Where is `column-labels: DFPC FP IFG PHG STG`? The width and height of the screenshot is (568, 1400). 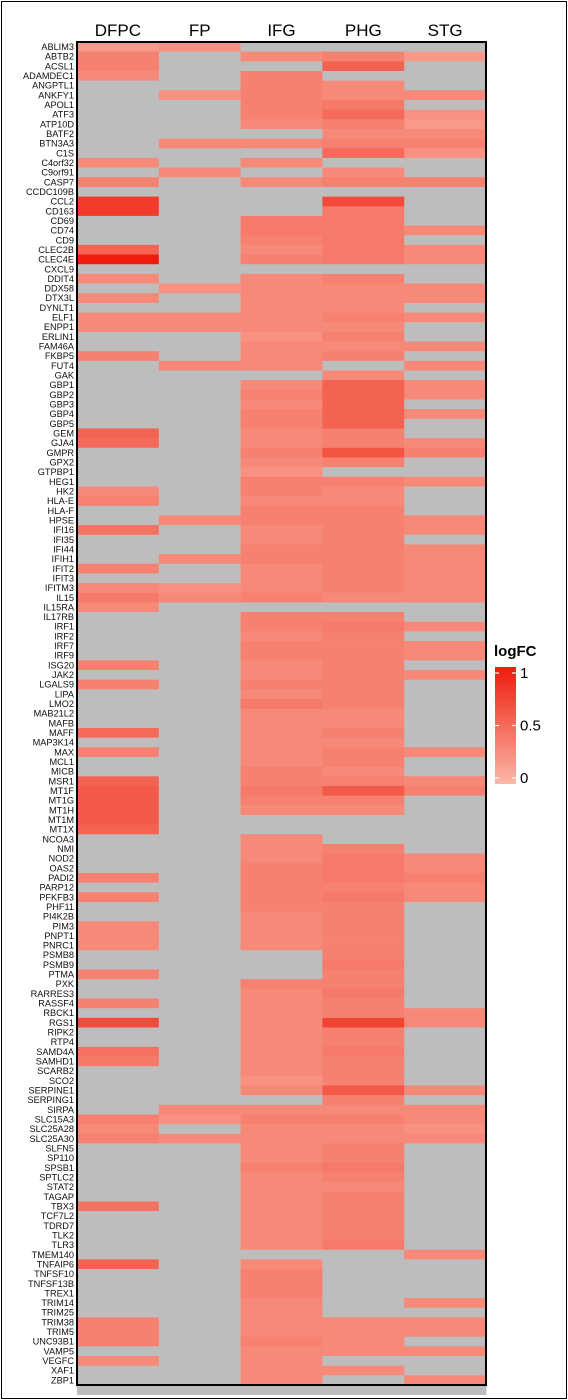
column-labels: DFPC FP IFG PHG STG is located at coordinates (279, 30).